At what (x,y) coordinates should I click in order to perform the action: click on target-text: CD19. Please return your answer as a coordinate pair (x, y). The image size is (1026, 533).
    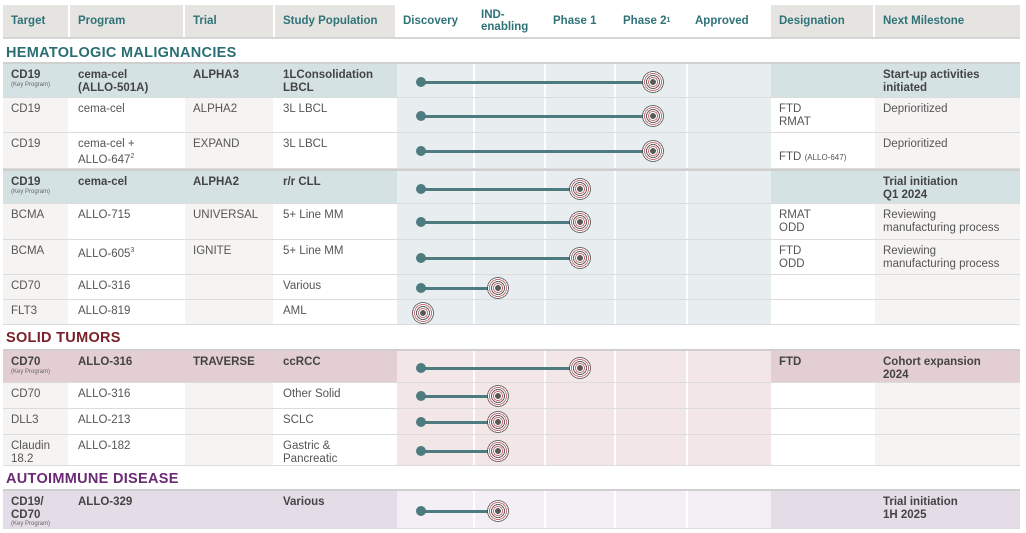
    Looking at the image, I should click on (26, 144).